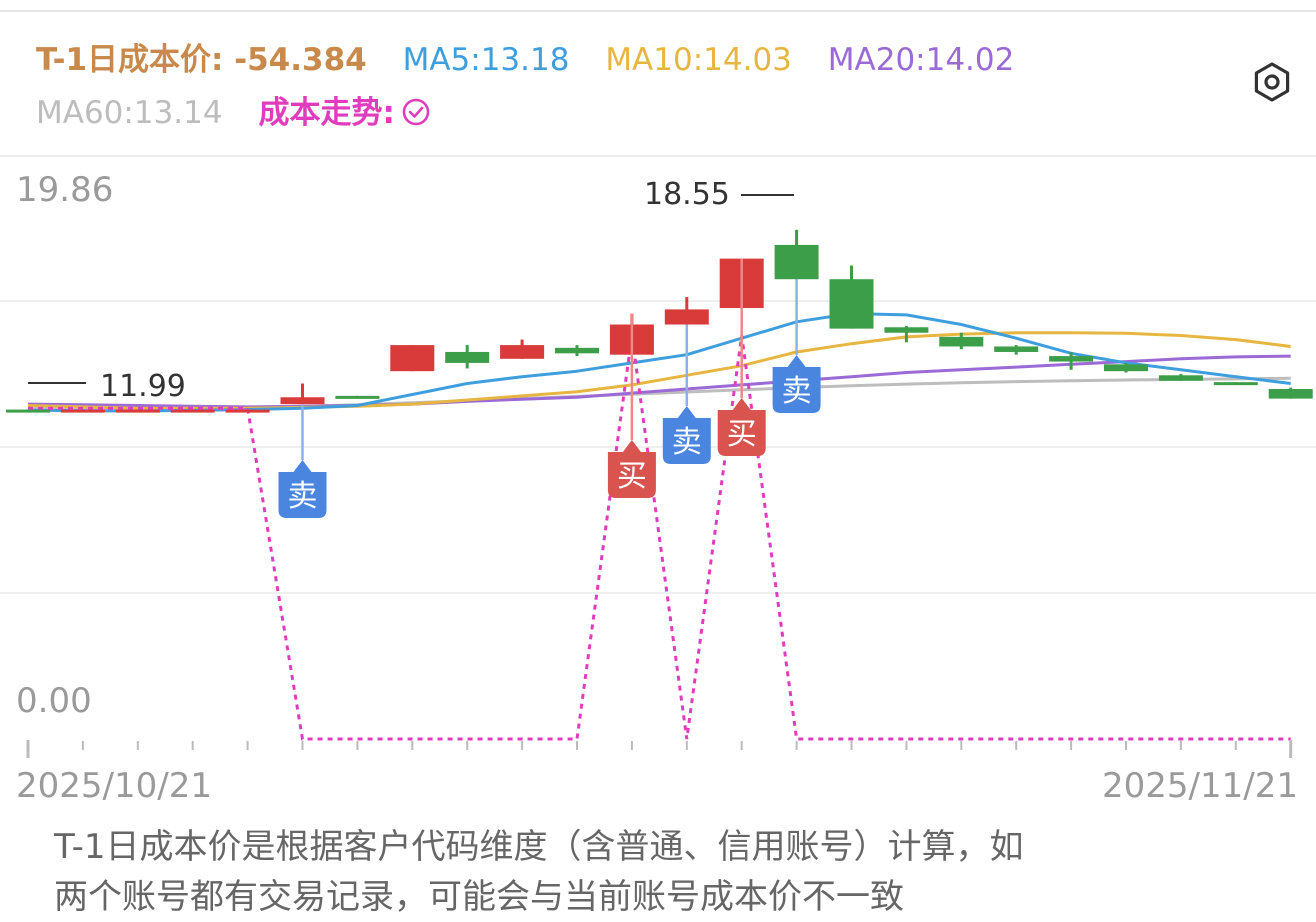 The image size is (1316, 922). What do you see at coordinates (246, 109) in the screenshot?
I see `legend-row-2: MA60:13.14 成本走势:` at bounding box center [246, 109].